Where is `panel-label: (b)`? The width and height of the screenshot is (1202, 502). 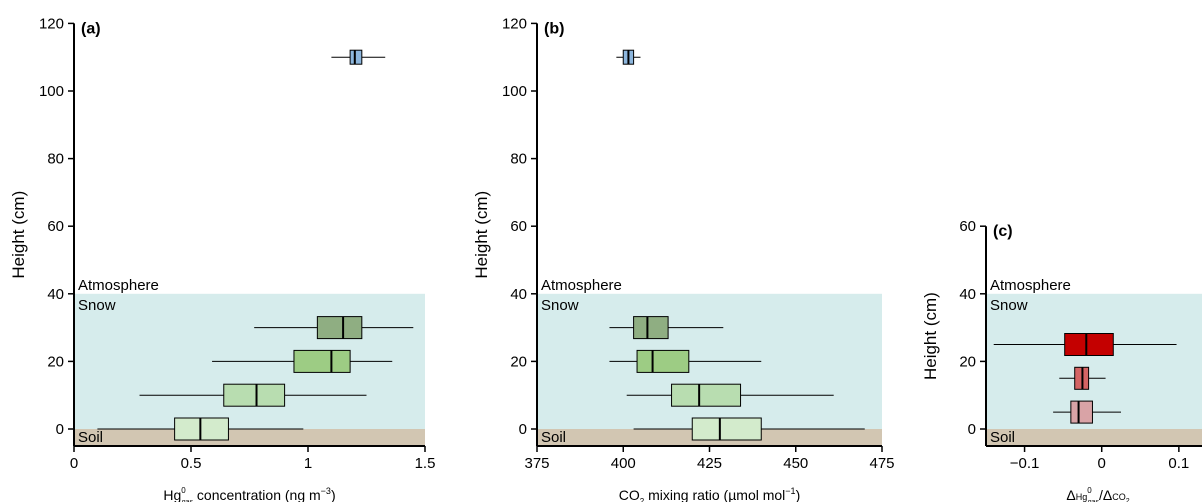 panel-label: (b) is located at coordinates (554, 28).